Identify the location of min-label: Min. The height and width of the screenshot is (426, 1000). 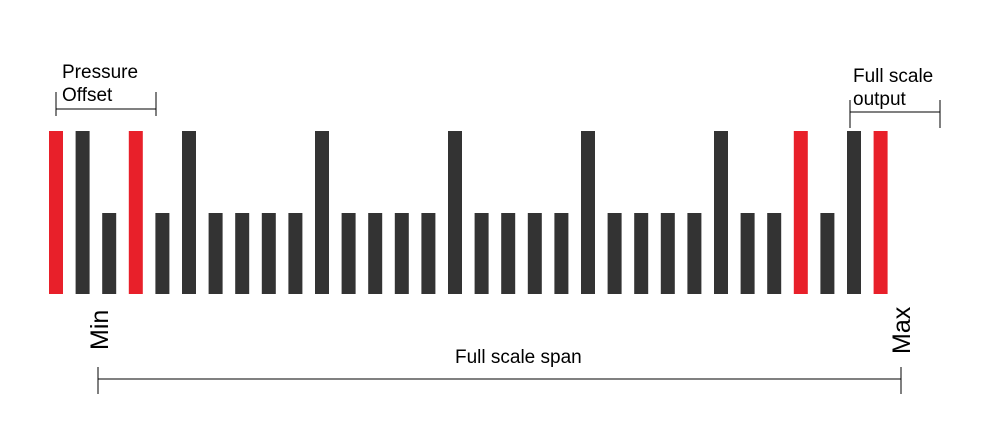
(100, 329).